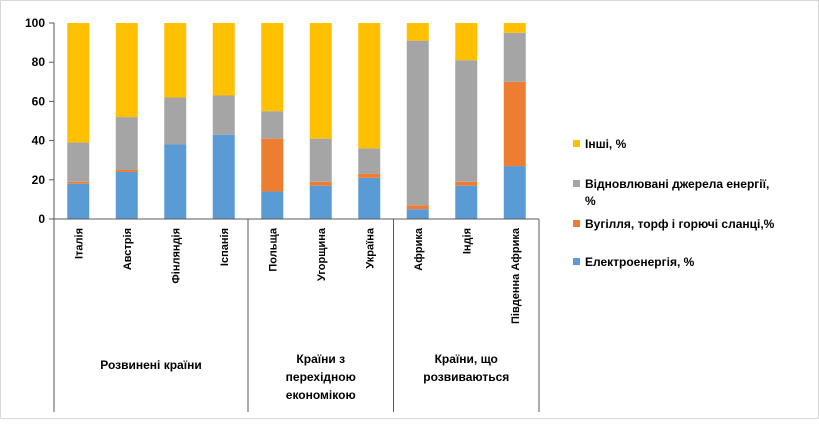 The height and width of the screenshot is (424, 819). What do you see at coordinates (466, 377) in the screenshot?
I see `group-label-line: розвиваються` at bounding box center [466, 377].